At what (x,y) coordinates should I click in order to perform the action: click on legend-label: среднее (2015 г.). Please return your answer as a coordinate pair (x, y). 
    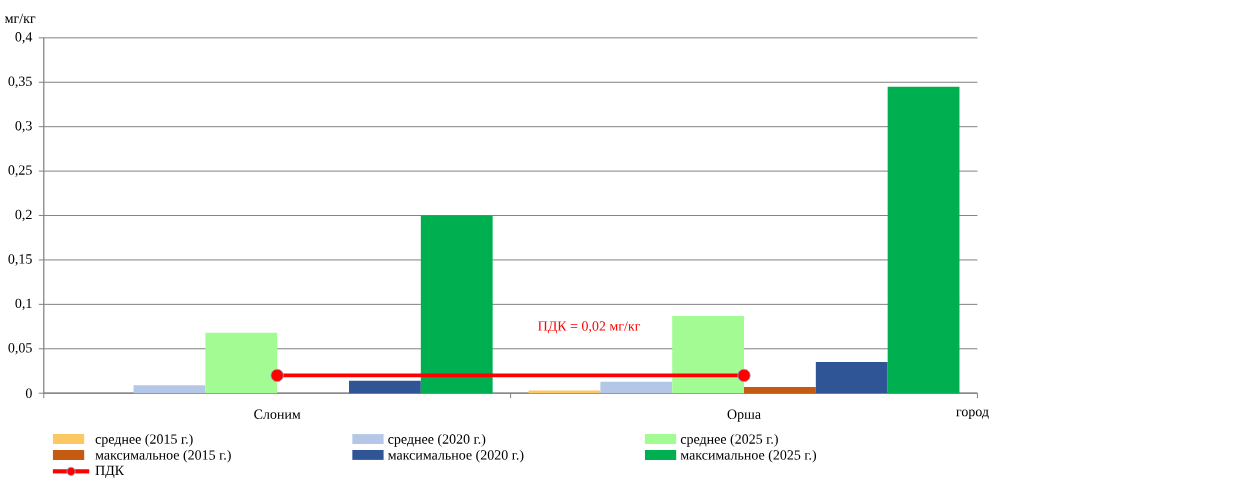
    Looking at the image, I should click on (144, 440).